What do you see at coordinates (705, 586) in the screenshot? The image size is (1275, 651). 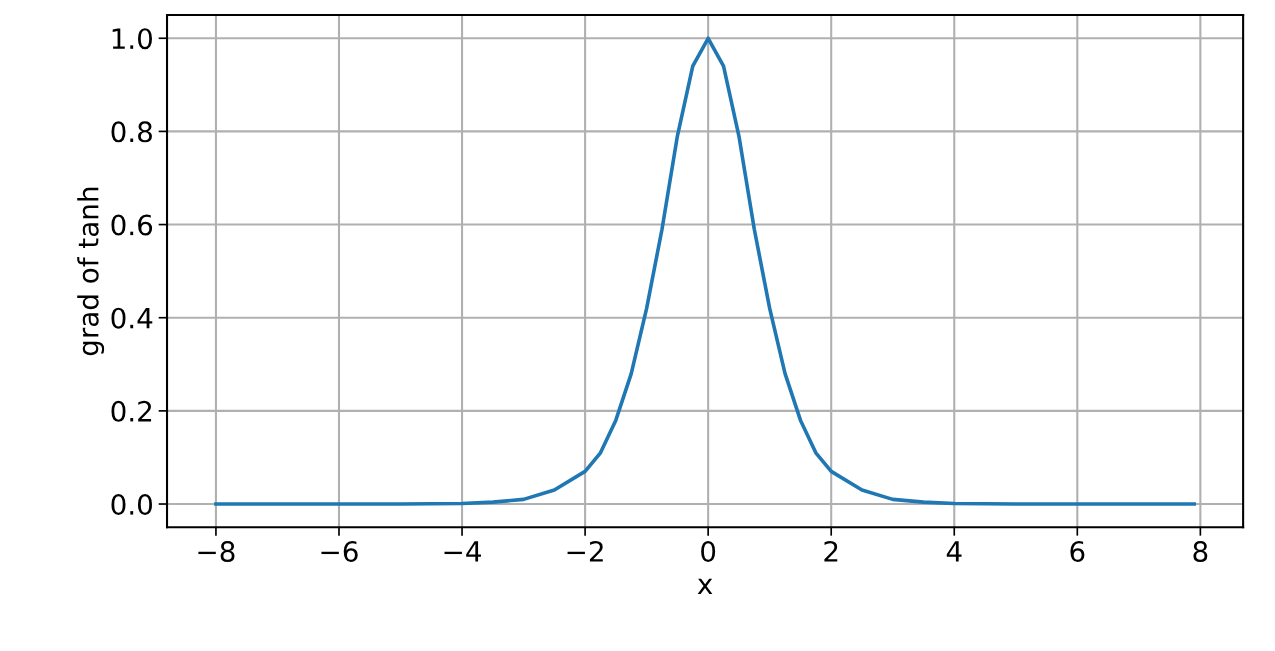 I see `x-axis-title: x` at bounding box center [705, 586].